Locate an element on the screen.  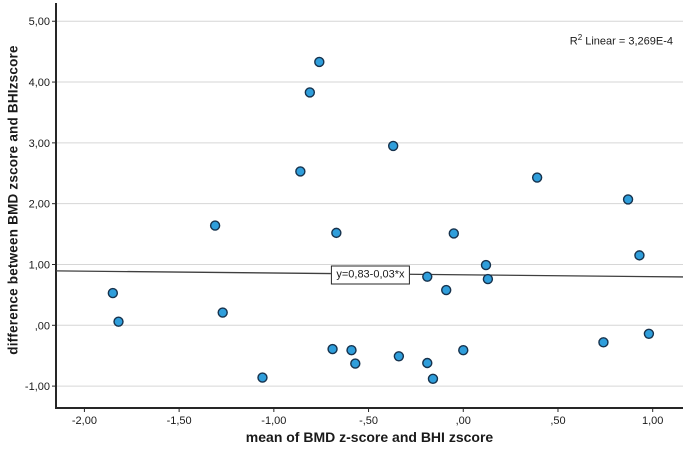
y-tick-label: -1,00 is located at coordinates (37, 387).